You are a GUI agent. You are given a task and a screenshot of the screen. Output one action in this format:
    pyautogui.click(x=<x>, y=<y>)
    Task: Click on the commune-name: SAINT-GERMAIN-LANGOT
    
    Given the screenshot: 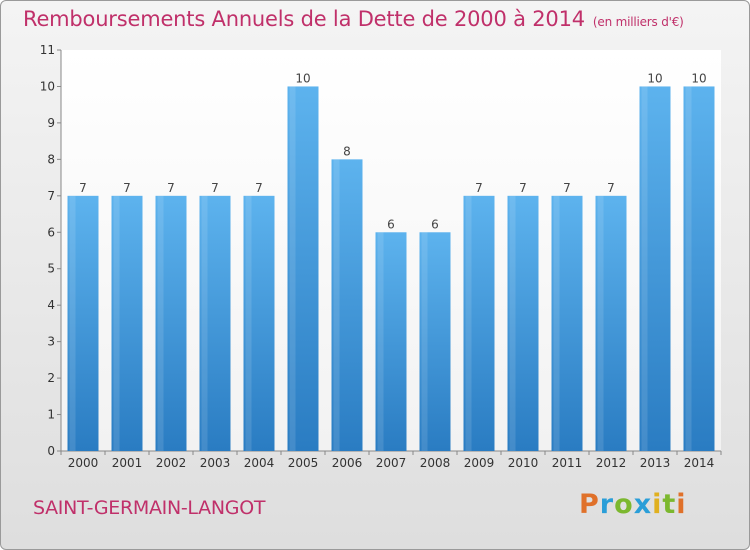 What is the action you would take?
    pyautogui.click(x=149, y=508)
    